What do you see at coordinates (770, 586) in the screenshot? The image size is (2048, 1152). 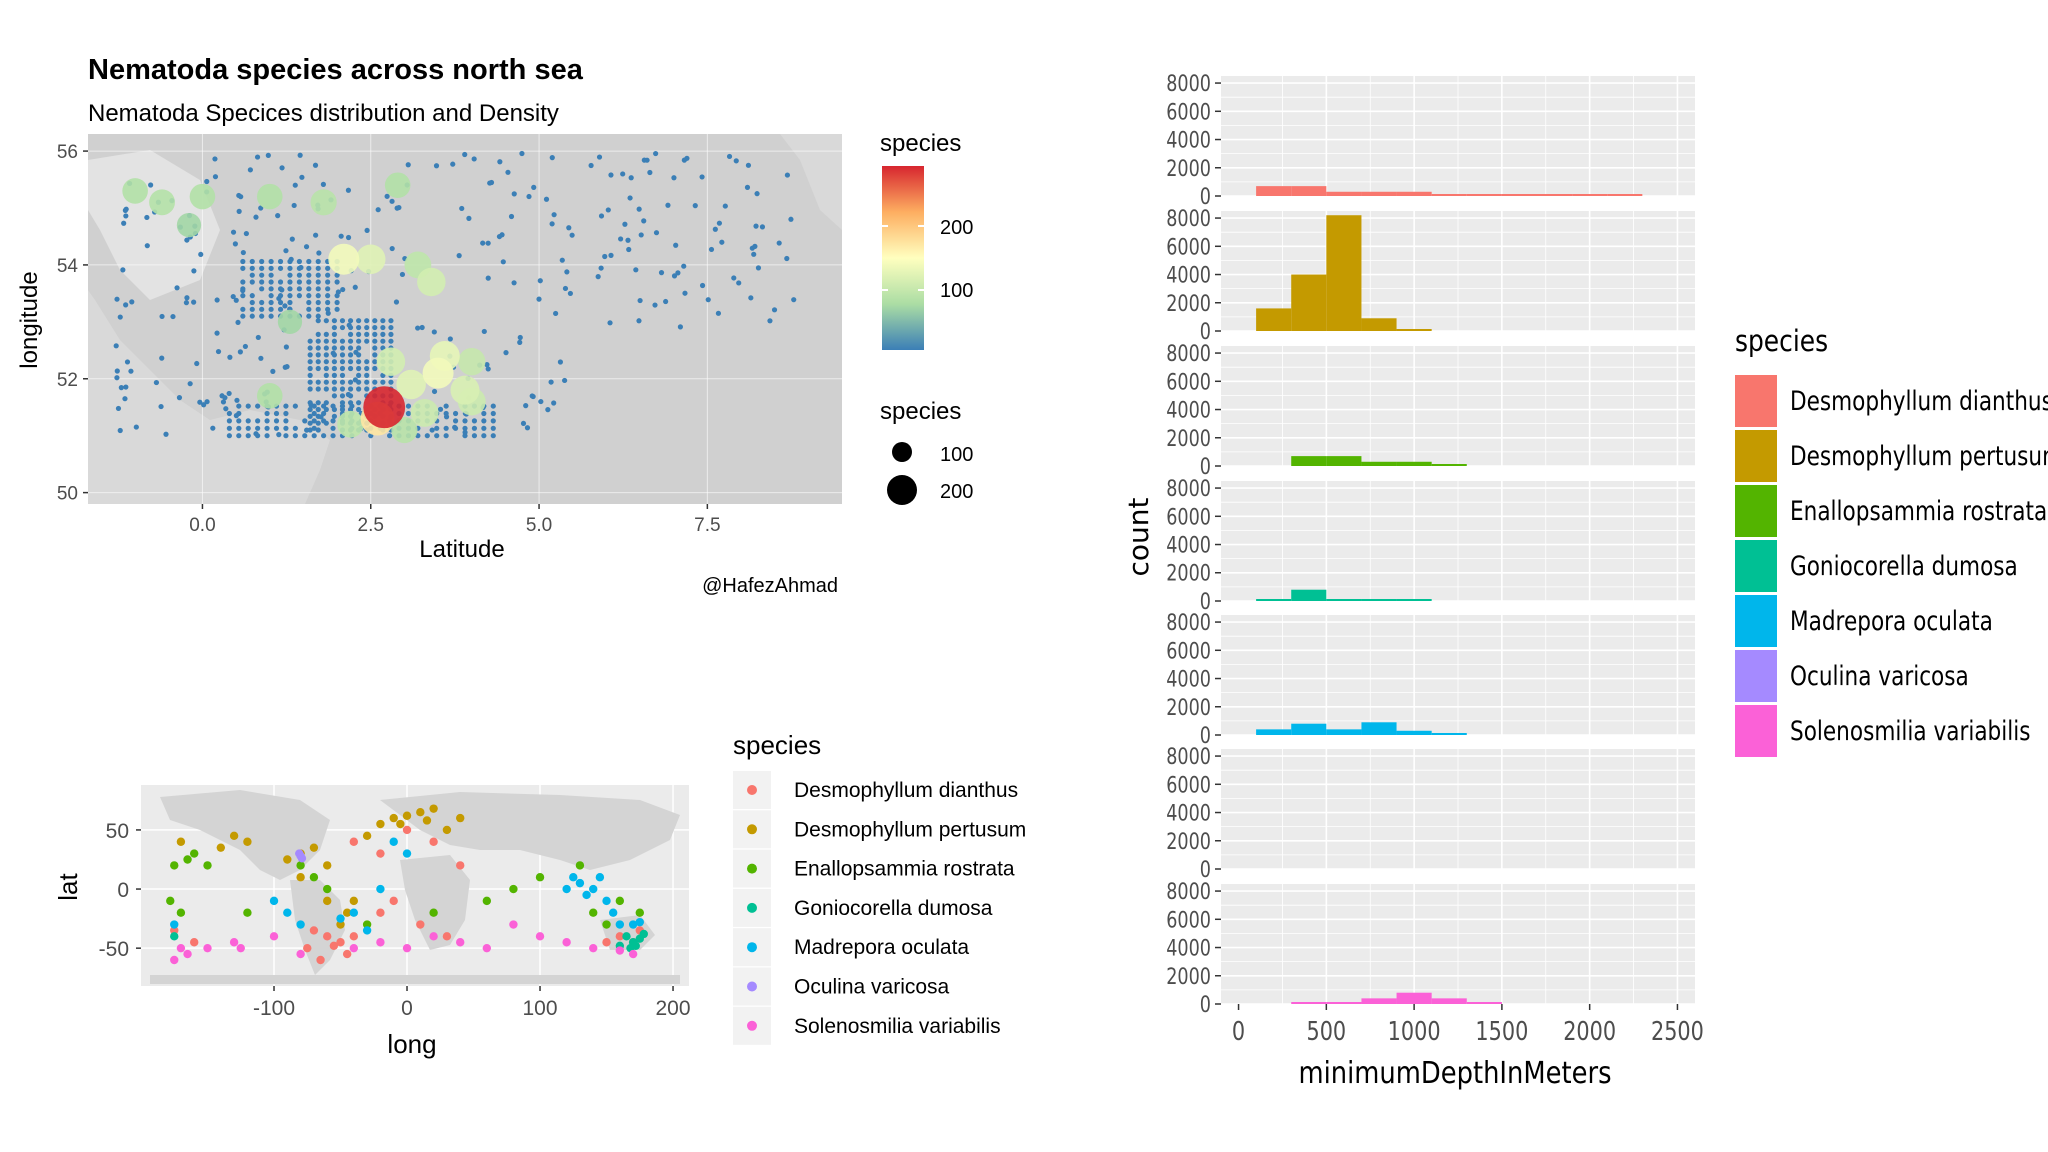 I see `map-caption: @HafezAhmad` at bounding box center [770, 586].